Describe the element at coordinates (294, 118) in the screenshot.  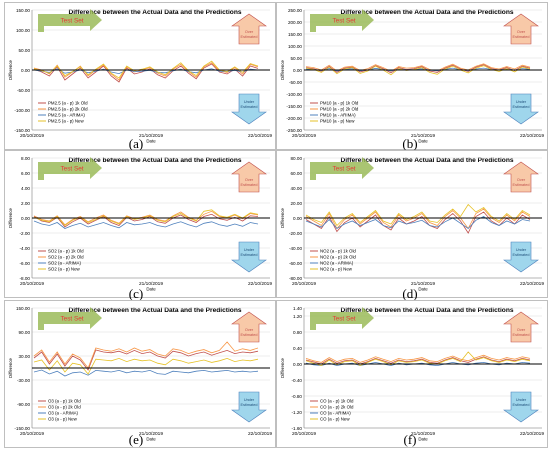
I see `y-tick-label: -200.00` at that location.